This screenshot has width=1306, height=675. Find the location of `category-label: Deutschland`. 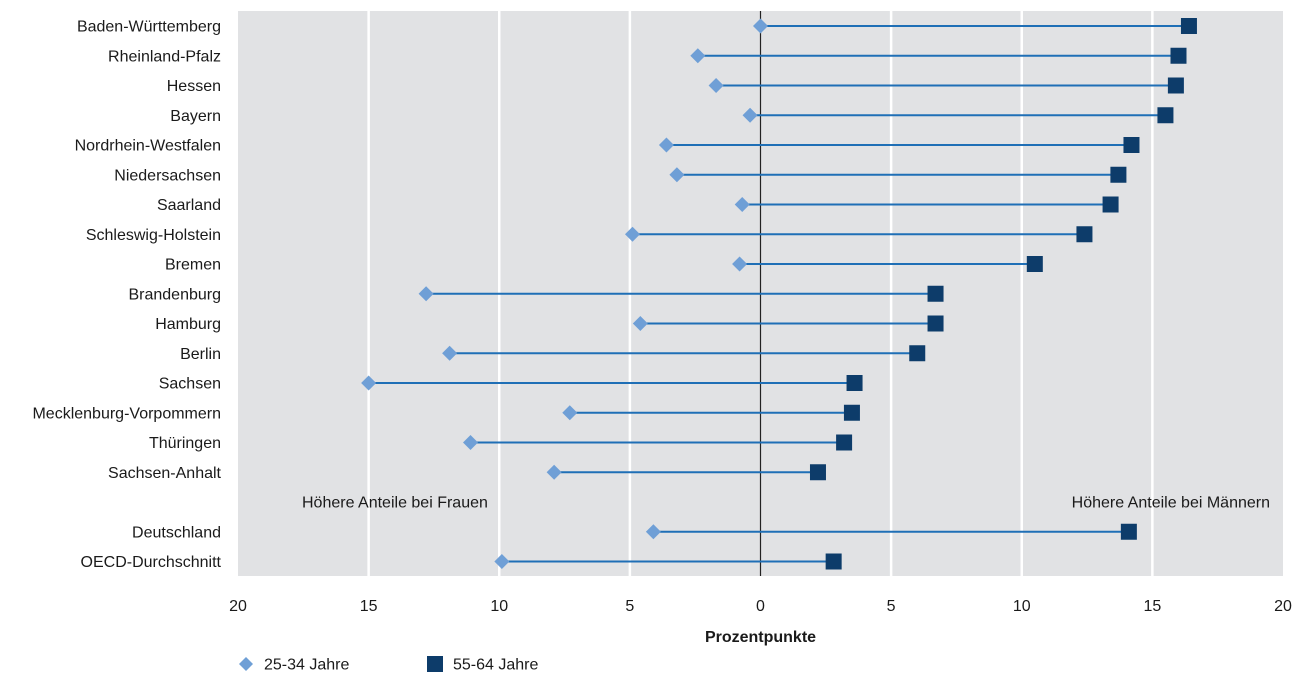

category-label: Deutschland is located at coordinates (176, 532).